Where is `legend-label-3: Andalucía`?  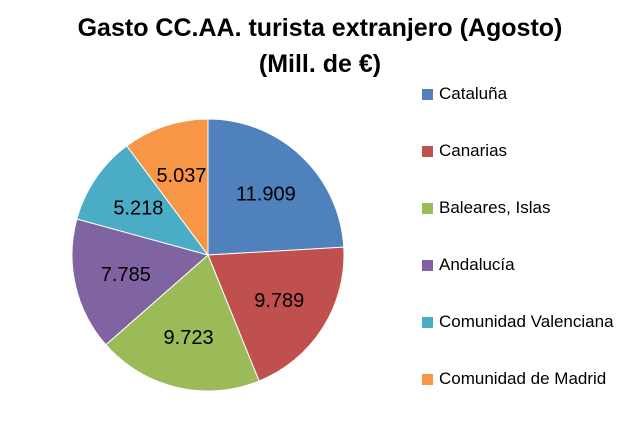
legend-label-3: Andalucía is located at coordinates (477, 264).